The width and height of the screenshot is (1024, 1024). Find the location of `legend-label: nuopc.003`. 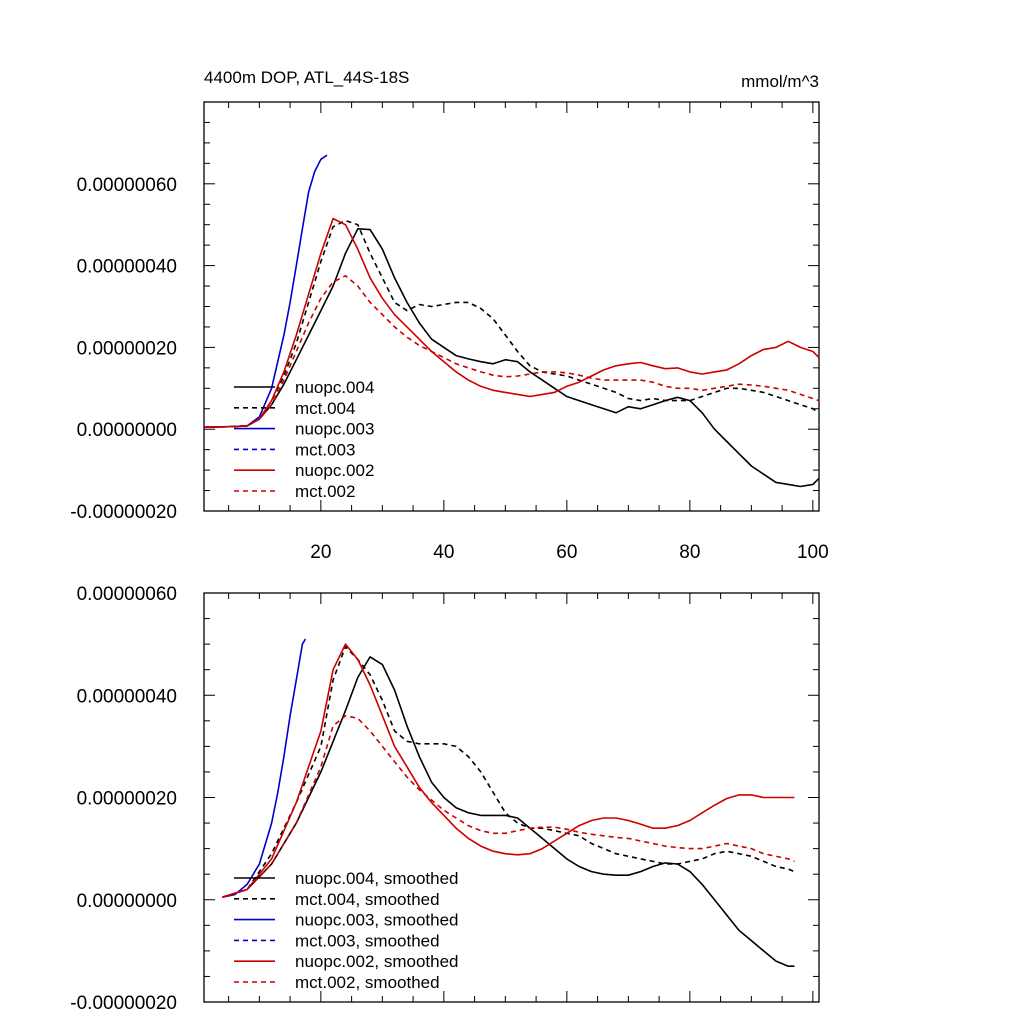

legend-label: nuopc.003 is located at coordinates (334, 429).